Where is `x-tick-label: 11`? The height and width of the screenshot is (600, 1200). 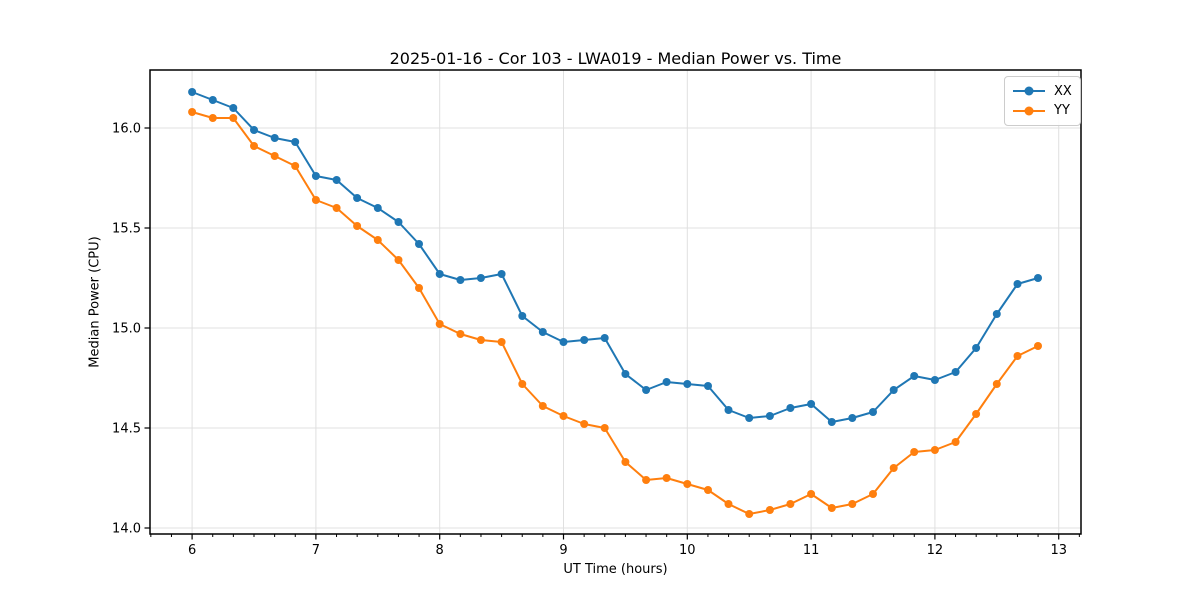
x-tick-label: 11 is located at coordinates (811, 550).